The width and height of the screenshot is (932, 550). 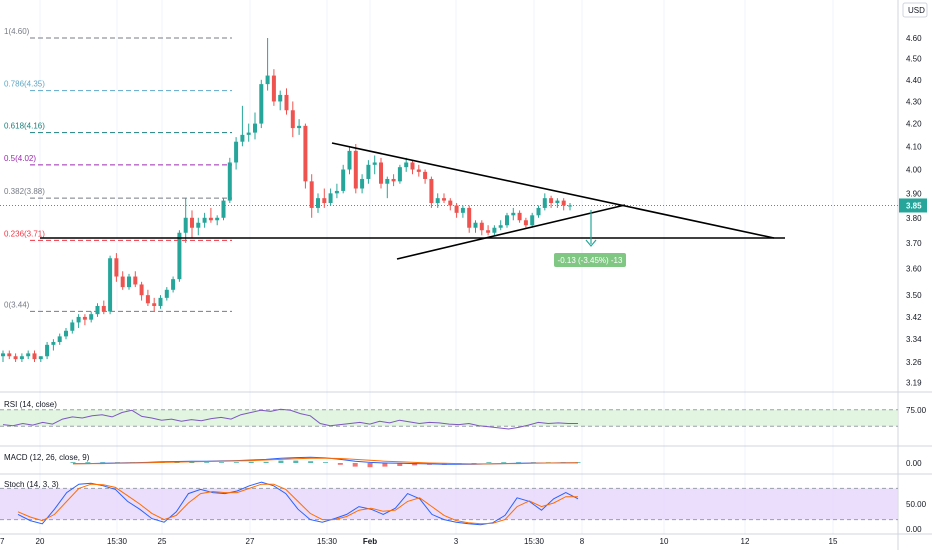 What do you see at coordinates (915, 10) in the screenshot?
I see `currency-badge` at bounding box center [915, 10].